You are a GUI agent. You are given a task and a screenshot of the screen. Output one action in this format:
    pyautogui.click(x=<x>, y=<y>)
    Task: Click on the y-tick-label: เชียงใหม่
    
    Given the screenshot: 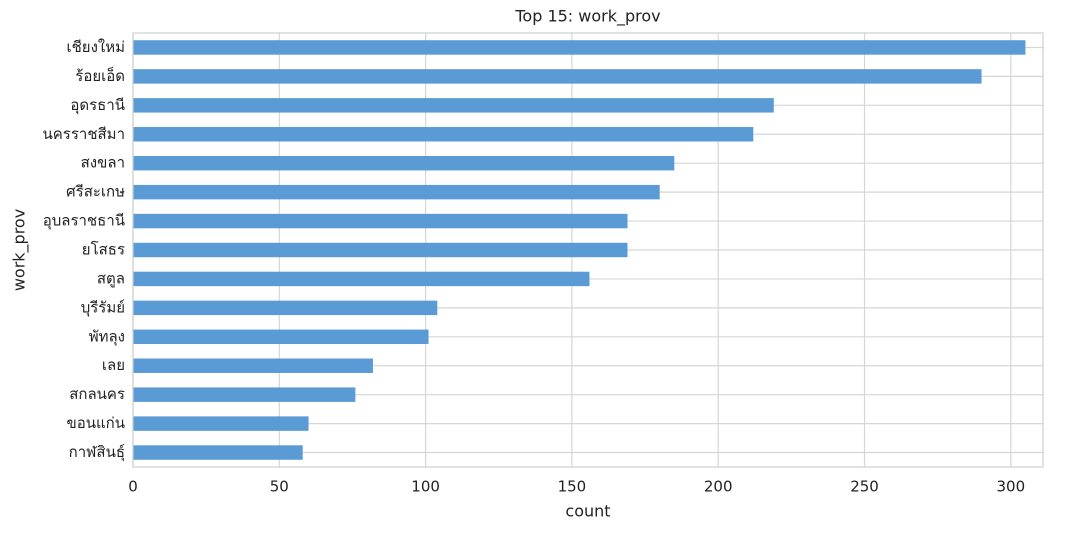 What is the action you would take?
    pyautogui.click(x=95, y=47)
    